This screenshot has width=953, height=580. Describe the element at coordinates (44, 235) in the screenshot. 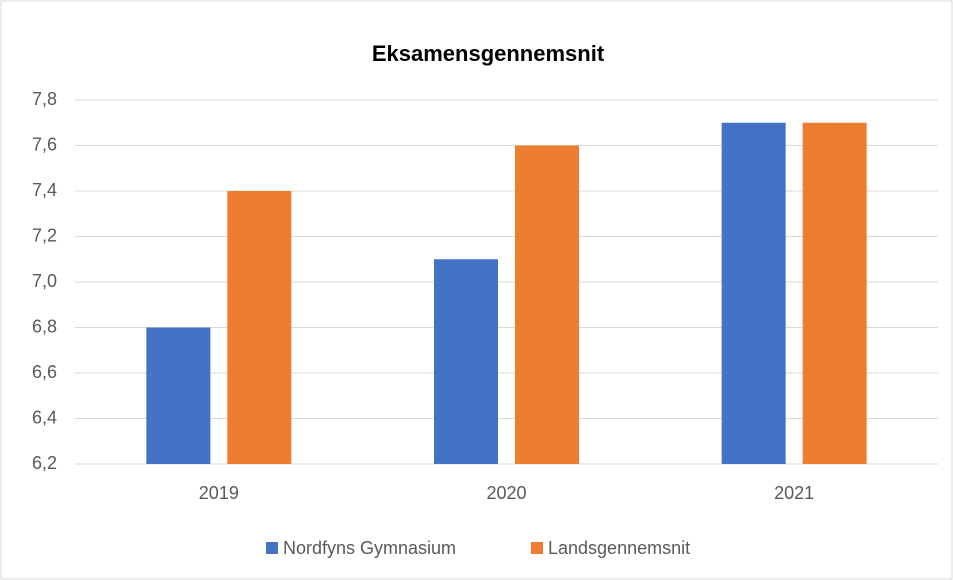

I see `y-tick-label: 7,2` at that location.